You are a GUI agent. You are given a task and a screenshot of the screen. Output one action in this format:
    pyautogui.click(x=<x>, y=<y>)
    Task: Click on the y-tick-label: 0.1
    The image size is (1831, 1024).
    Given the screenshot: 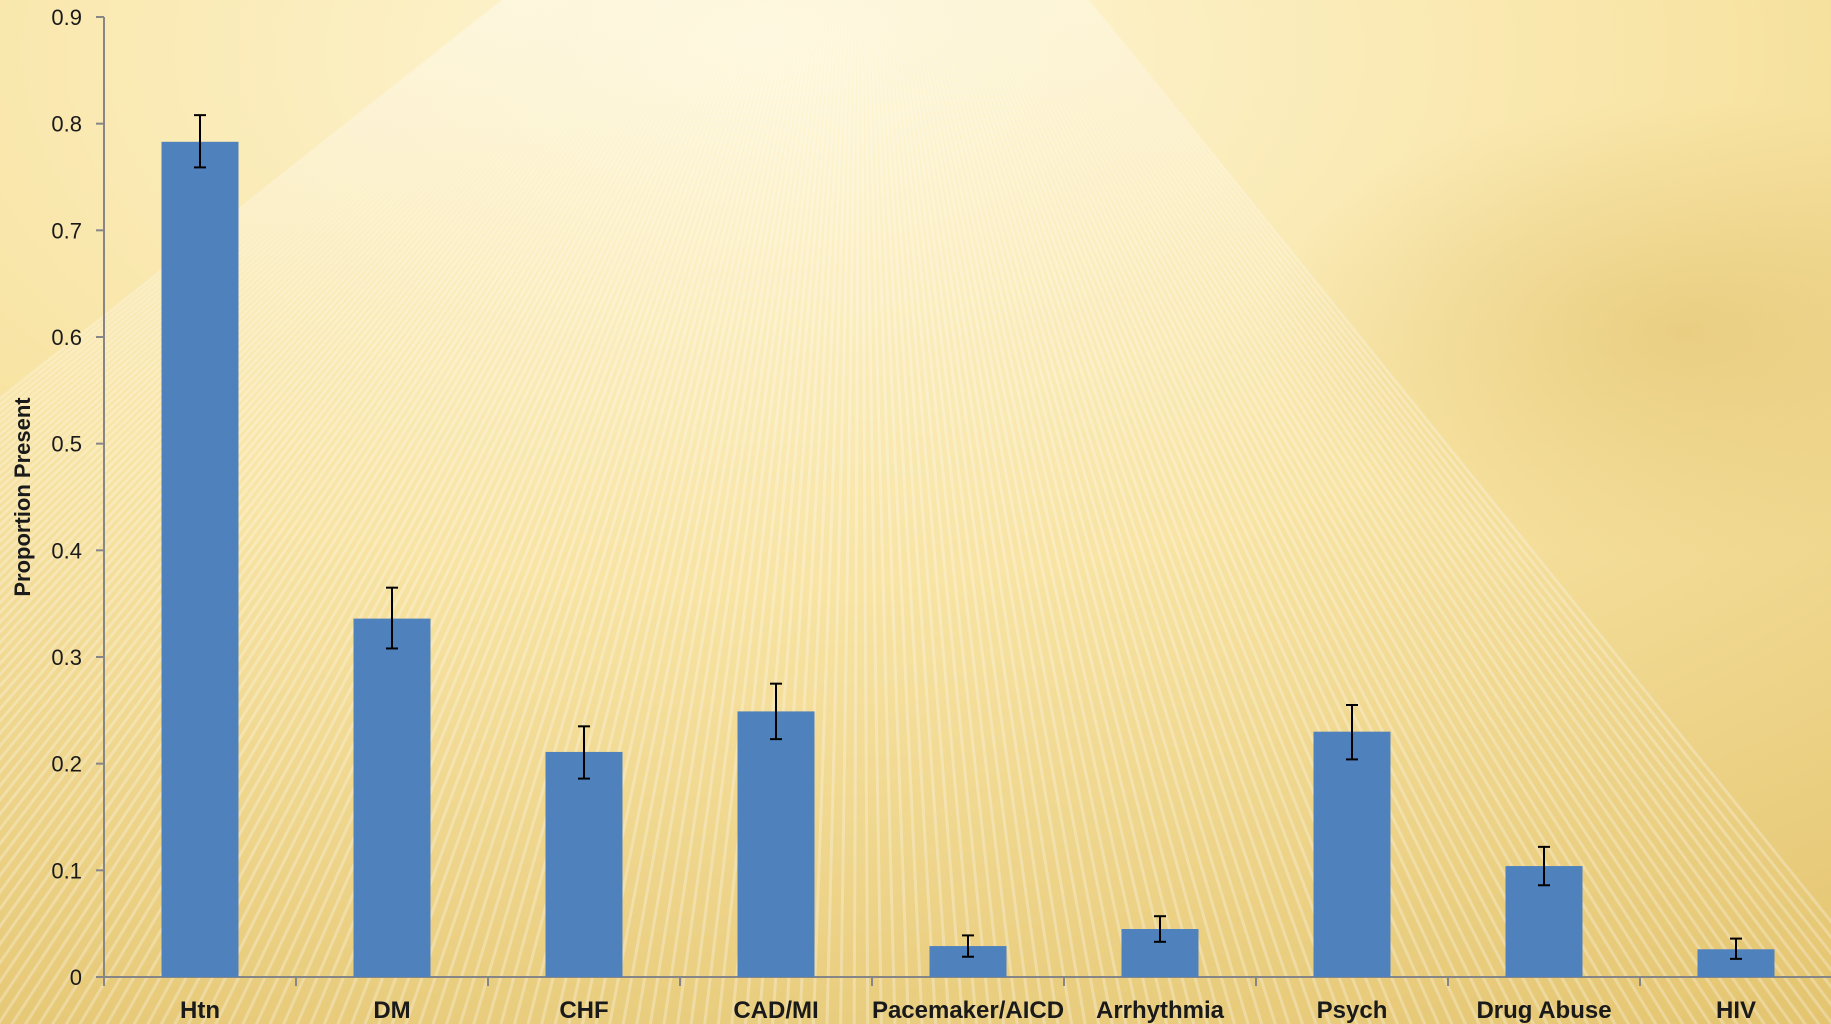 What is the action you would take?
    pyautogui.click(x=66, y=870)
    